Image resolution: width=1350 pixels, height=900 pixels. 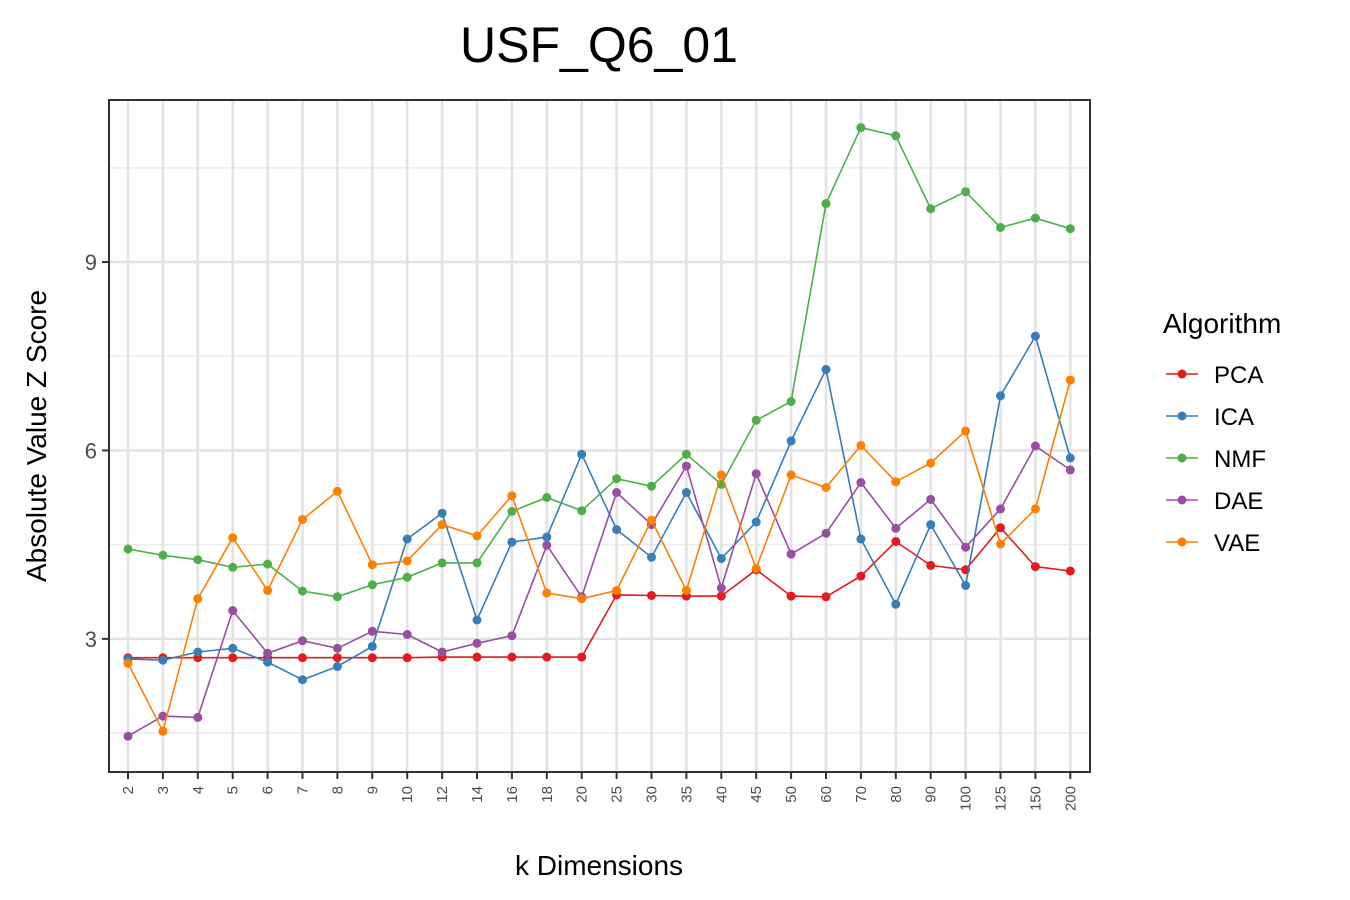 What do you see at coordinates (1001, 798) in the screenshot?
I see `x-tick-label: 125` at bounding box center [1001, 798].